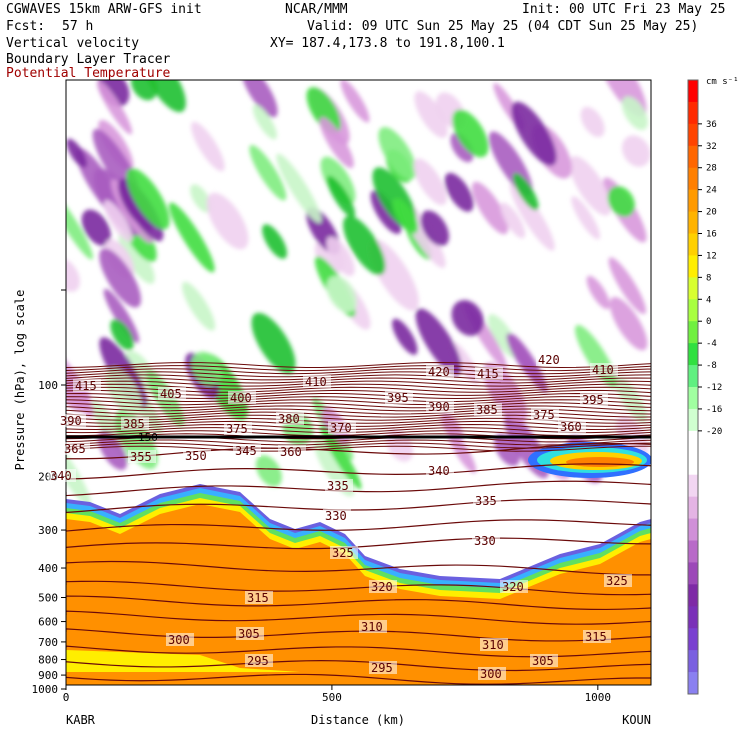 The height and width of the screenshot is (740, 740). What do you see at coordinates (258, 661) in the screenshot?
I see `theta-label-295: 295` at bounding box center [258, 661].